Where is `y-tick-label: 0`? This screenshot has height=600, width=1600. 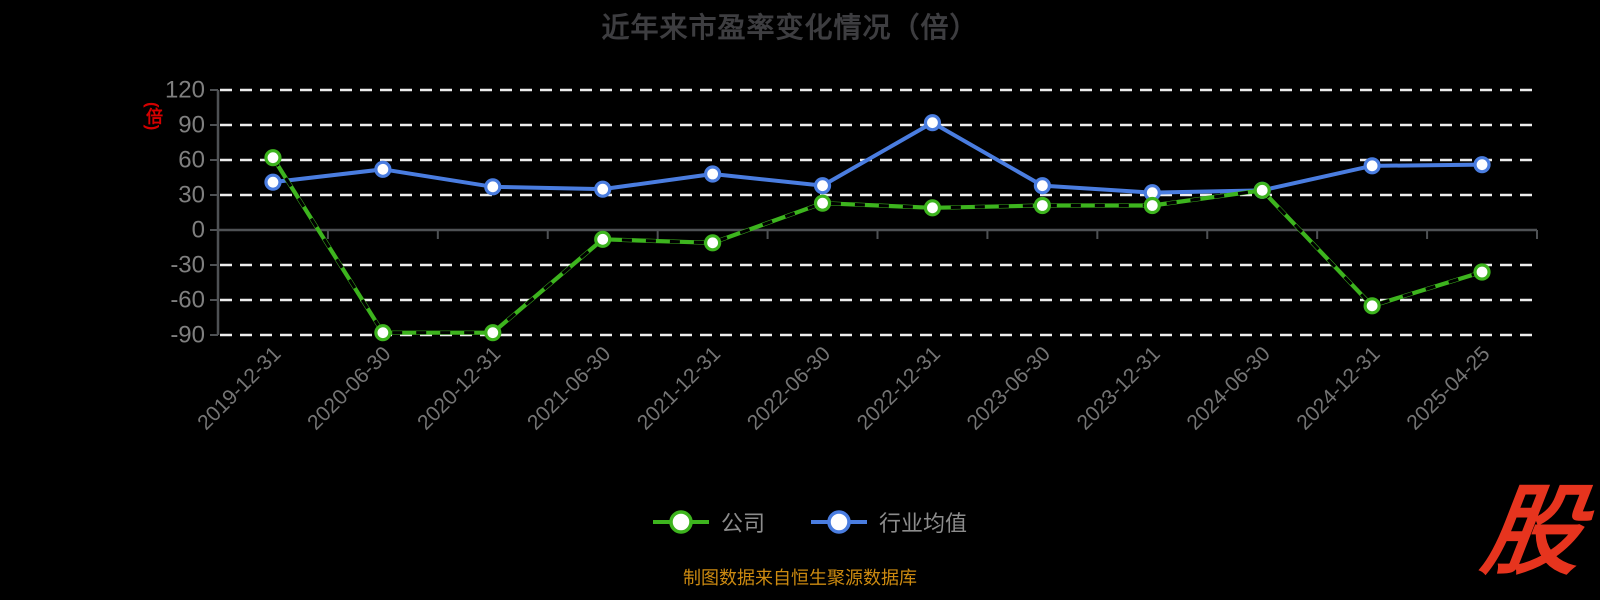
y-tick-label: 0 is located at coordinates (198, 230).